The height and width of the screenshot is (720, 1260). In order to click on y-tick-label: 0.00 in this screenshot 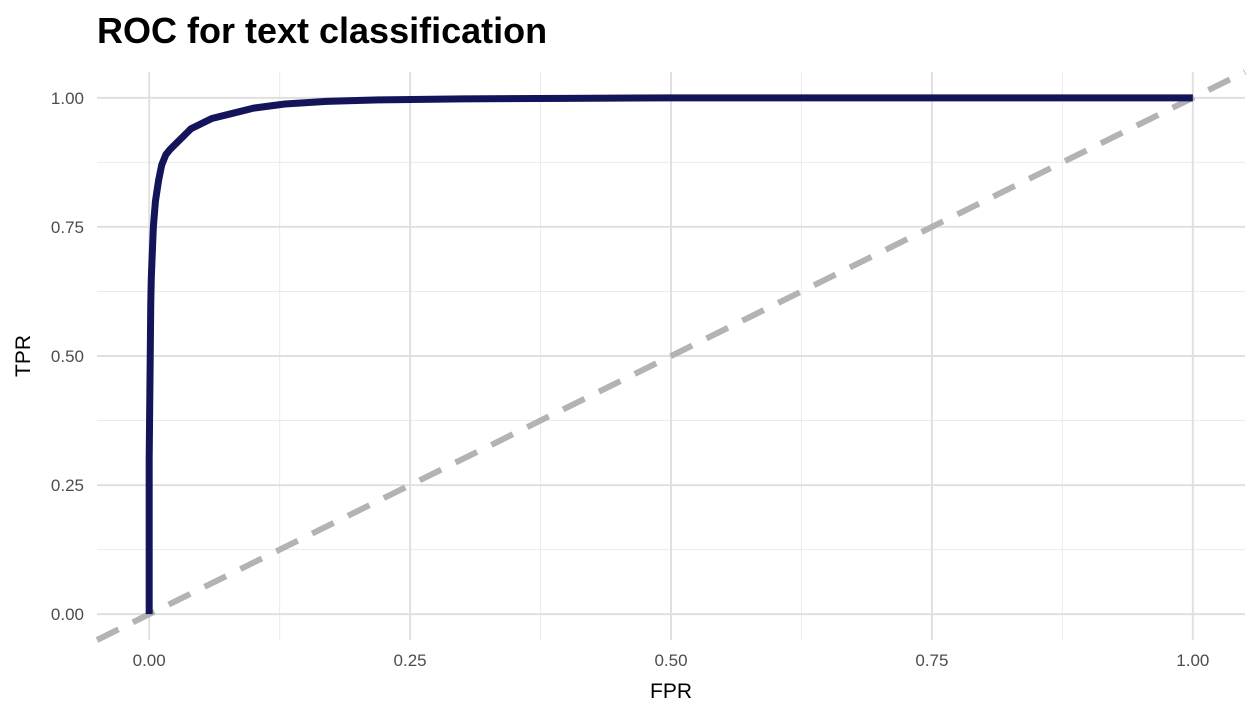, I will do `click(67, 614)`.